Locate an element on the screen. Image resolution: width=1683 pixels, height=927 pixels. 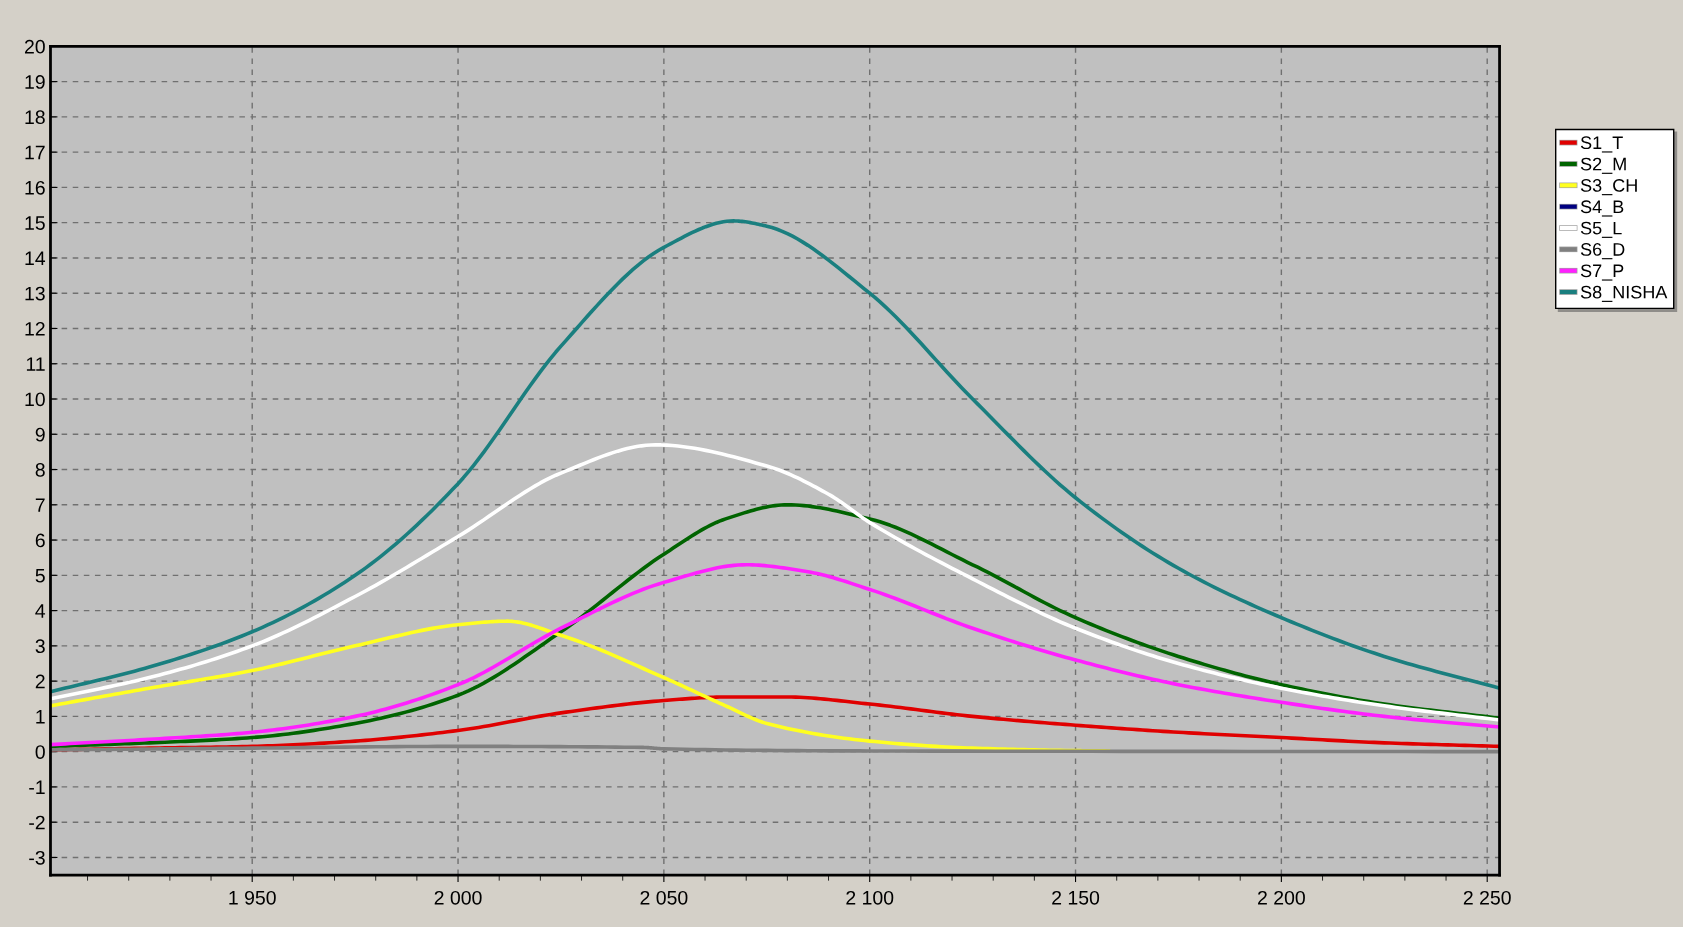
y-tick-label: 6 is located at coordinates (40, 540).